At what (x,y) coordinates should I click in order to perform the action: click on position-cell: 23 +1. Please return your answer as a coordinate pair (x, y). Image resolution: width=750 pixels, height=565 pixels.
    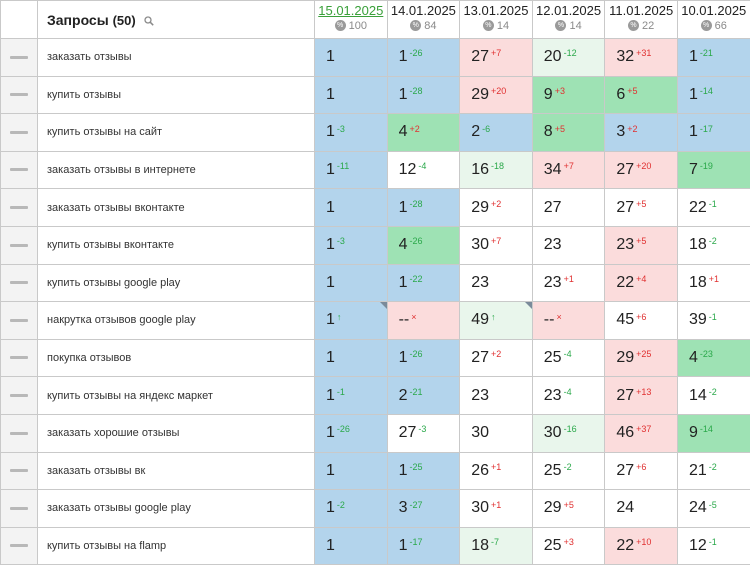
    Looking at the image, I should click on (568, 283).